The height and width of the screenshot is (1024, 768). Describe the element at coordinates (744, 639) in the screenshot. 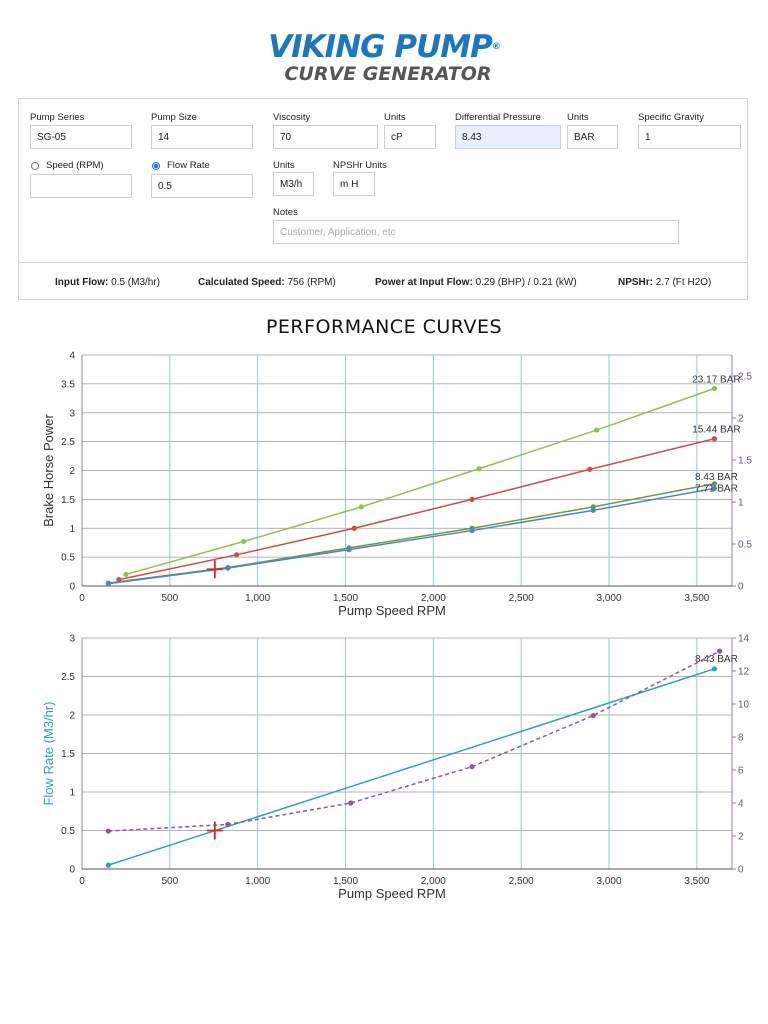

I see `y2-tick-label: 14` at that location.